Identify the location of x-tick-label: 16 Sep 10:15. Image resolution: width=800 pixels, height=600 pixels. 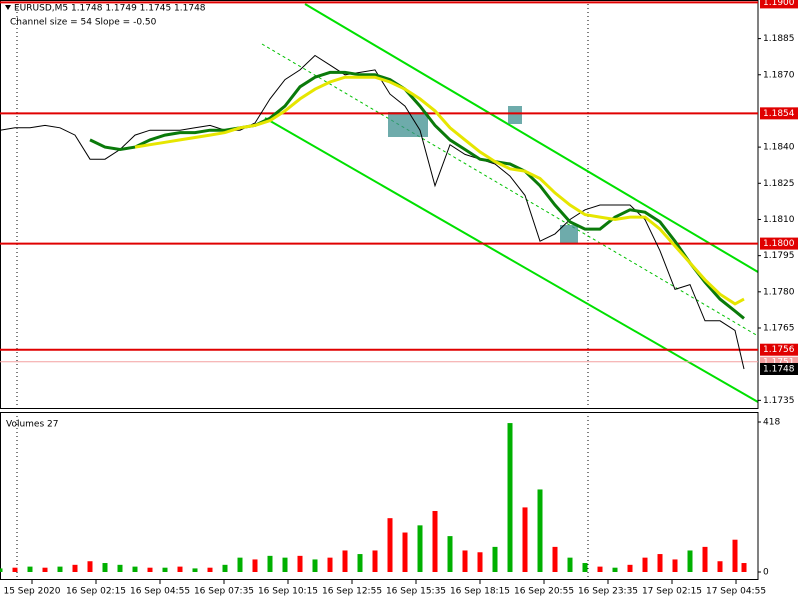
(288, 592).